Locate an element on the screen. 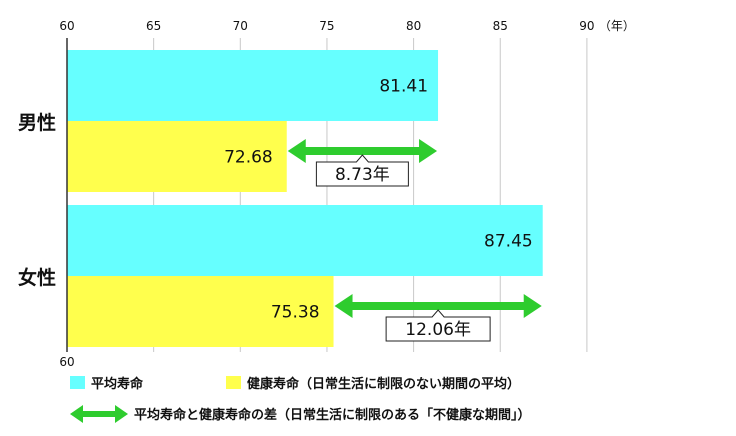 This screenshot has width=736, height=436. difference-value-label: 12.06年 is located at coordinates (438, 330).